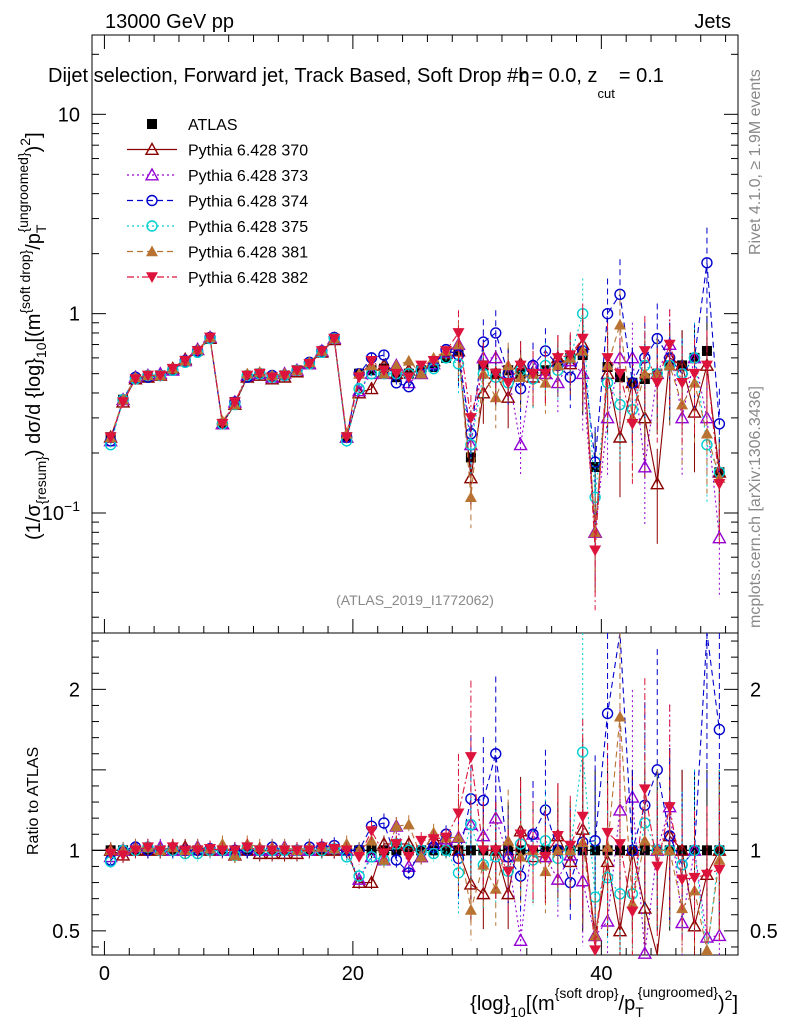  I want to click on x-tick-label: 0, so click(104, 974).